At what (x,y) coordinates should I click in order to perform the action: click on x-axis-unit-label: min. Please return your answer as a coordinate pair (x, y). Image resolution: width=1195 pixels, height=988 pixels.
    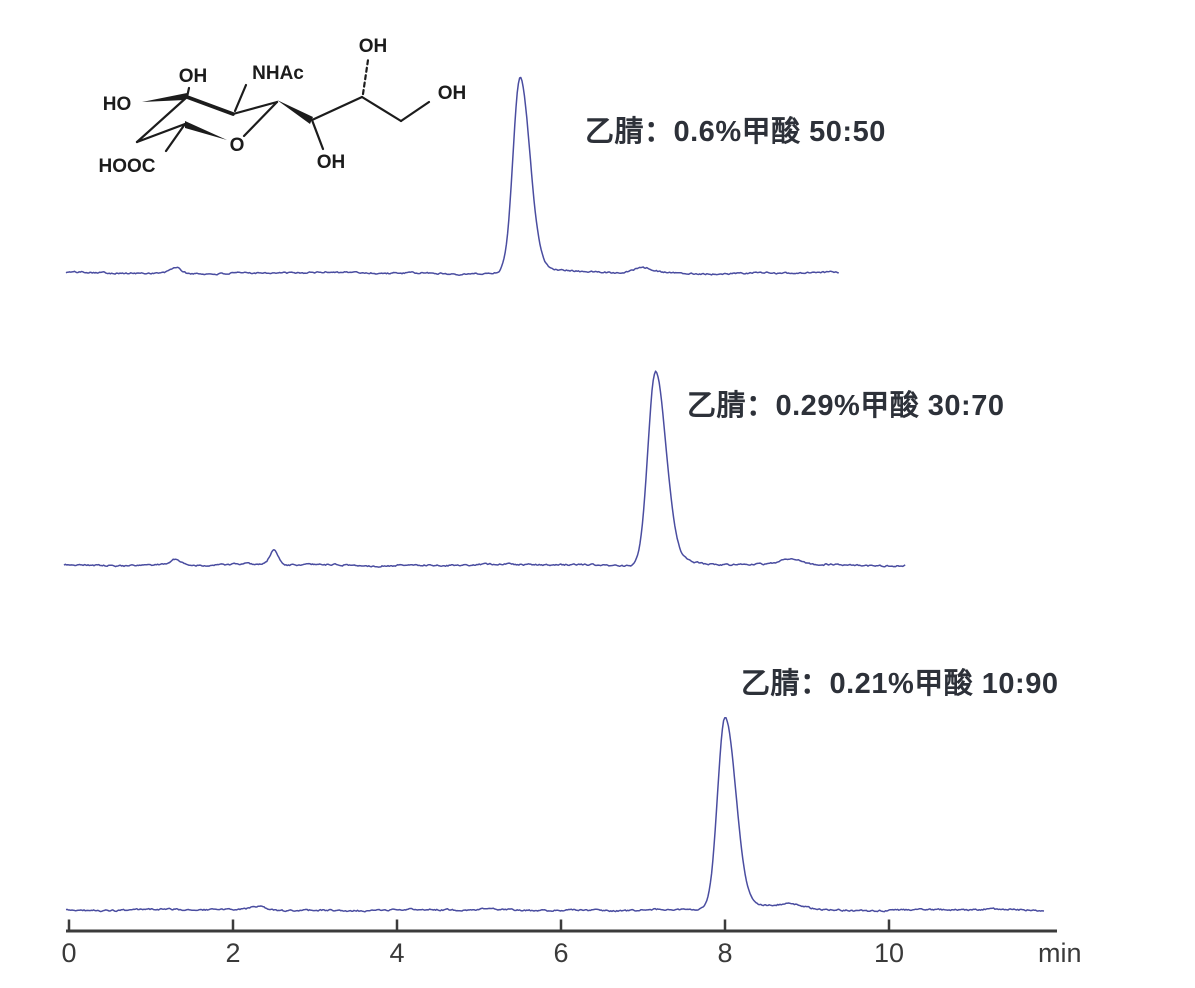
    Looking at the image, I should click on (1060, 953).